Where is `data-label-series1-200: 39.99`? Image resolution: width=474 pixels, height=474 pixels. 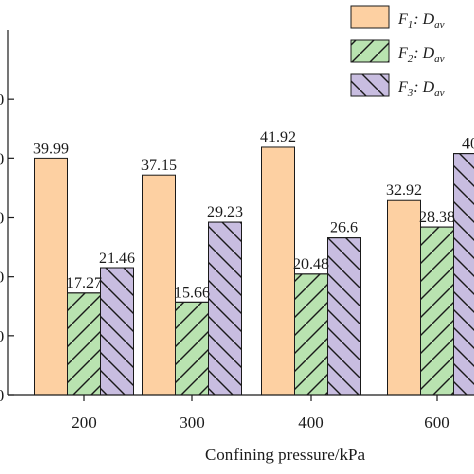 data-label-series1-200: 39.99 is located at coordinates (51, 148).